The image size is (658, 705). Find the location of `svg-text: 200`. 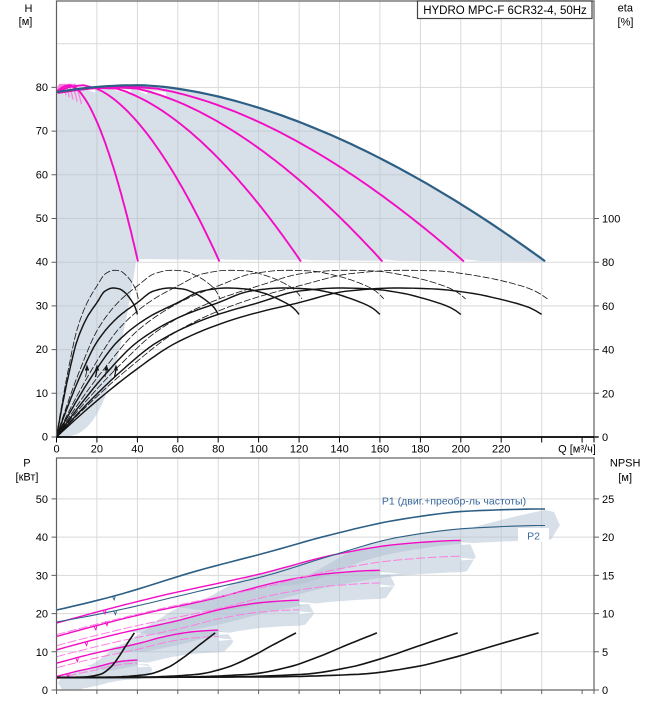

svg-text: 200 is located at coordinates (461, 450).